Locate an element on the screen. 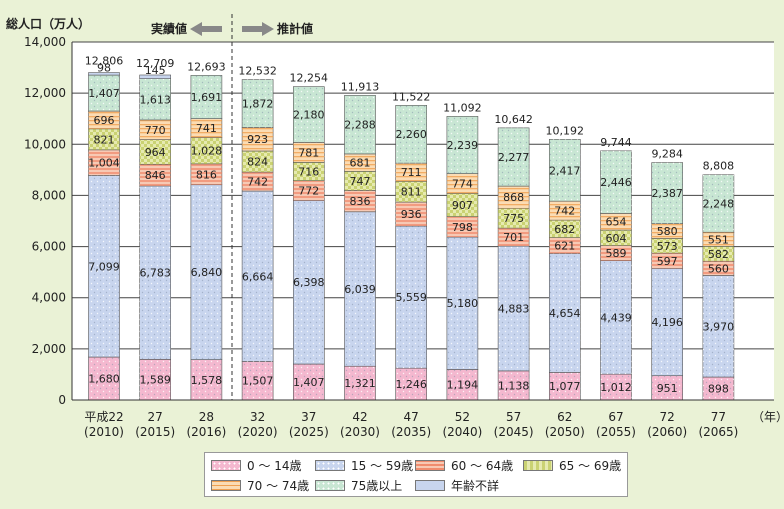 This screenshot has height=509, width=784. y-tick-label: 8,000 is located at coordinates (49, 195).